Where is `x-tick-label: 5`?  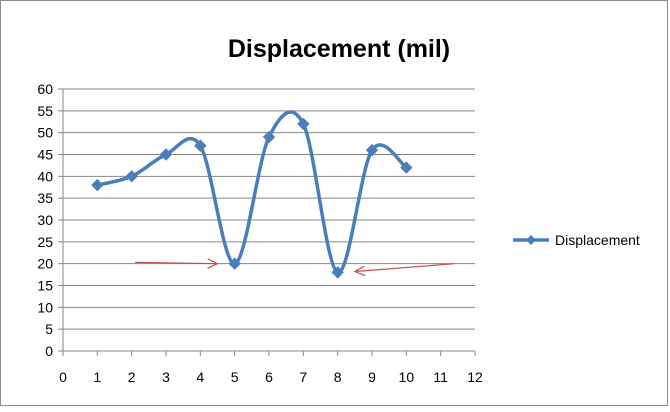 x-tick-label: 5 is located at coordinates (235, 377).